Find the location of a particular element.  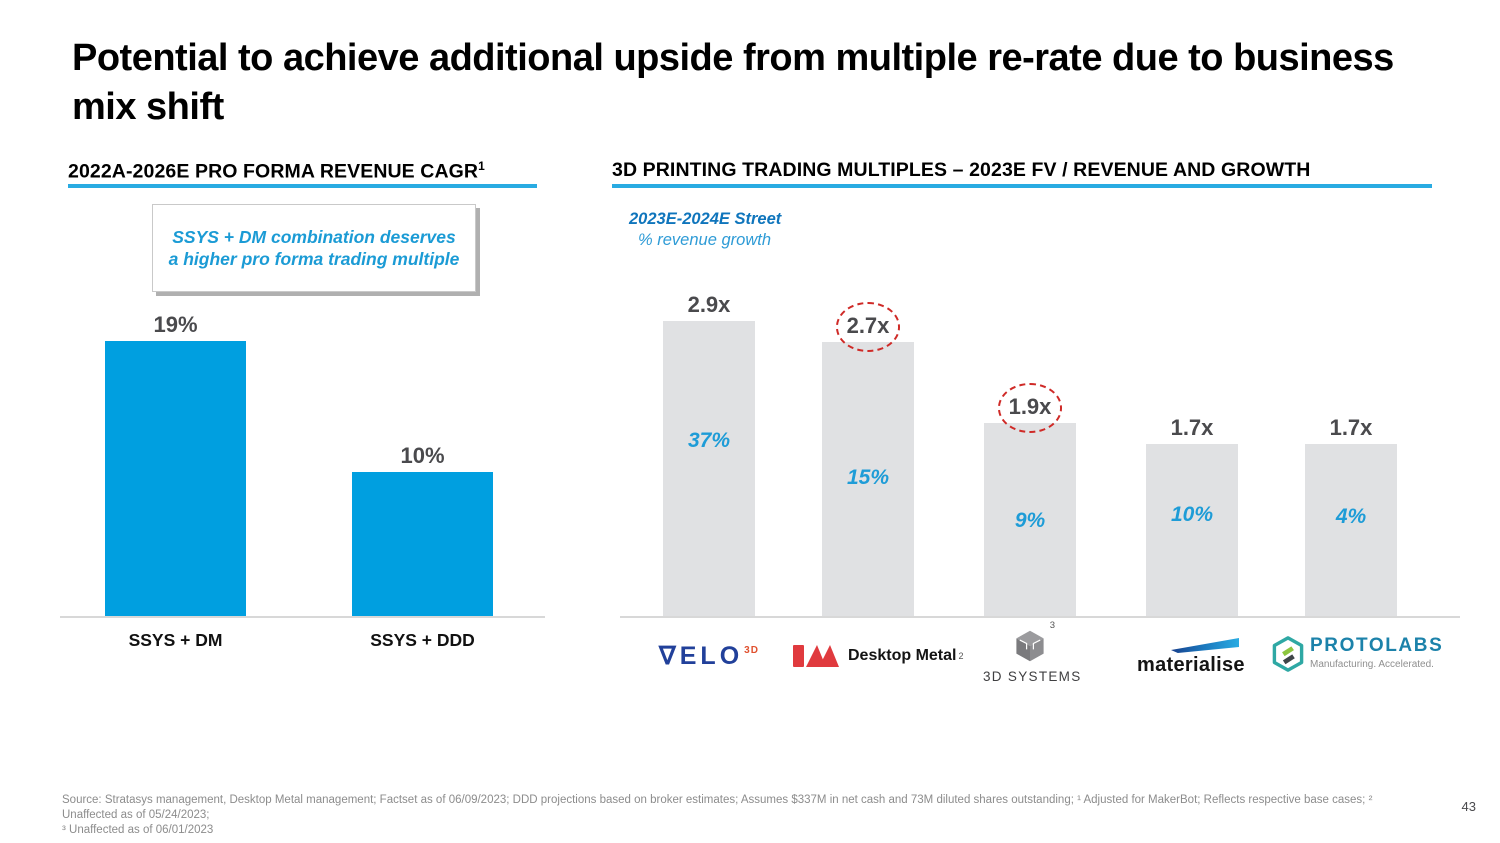

materialise-logo-text: materialise is located at coordinates (1191, 665).